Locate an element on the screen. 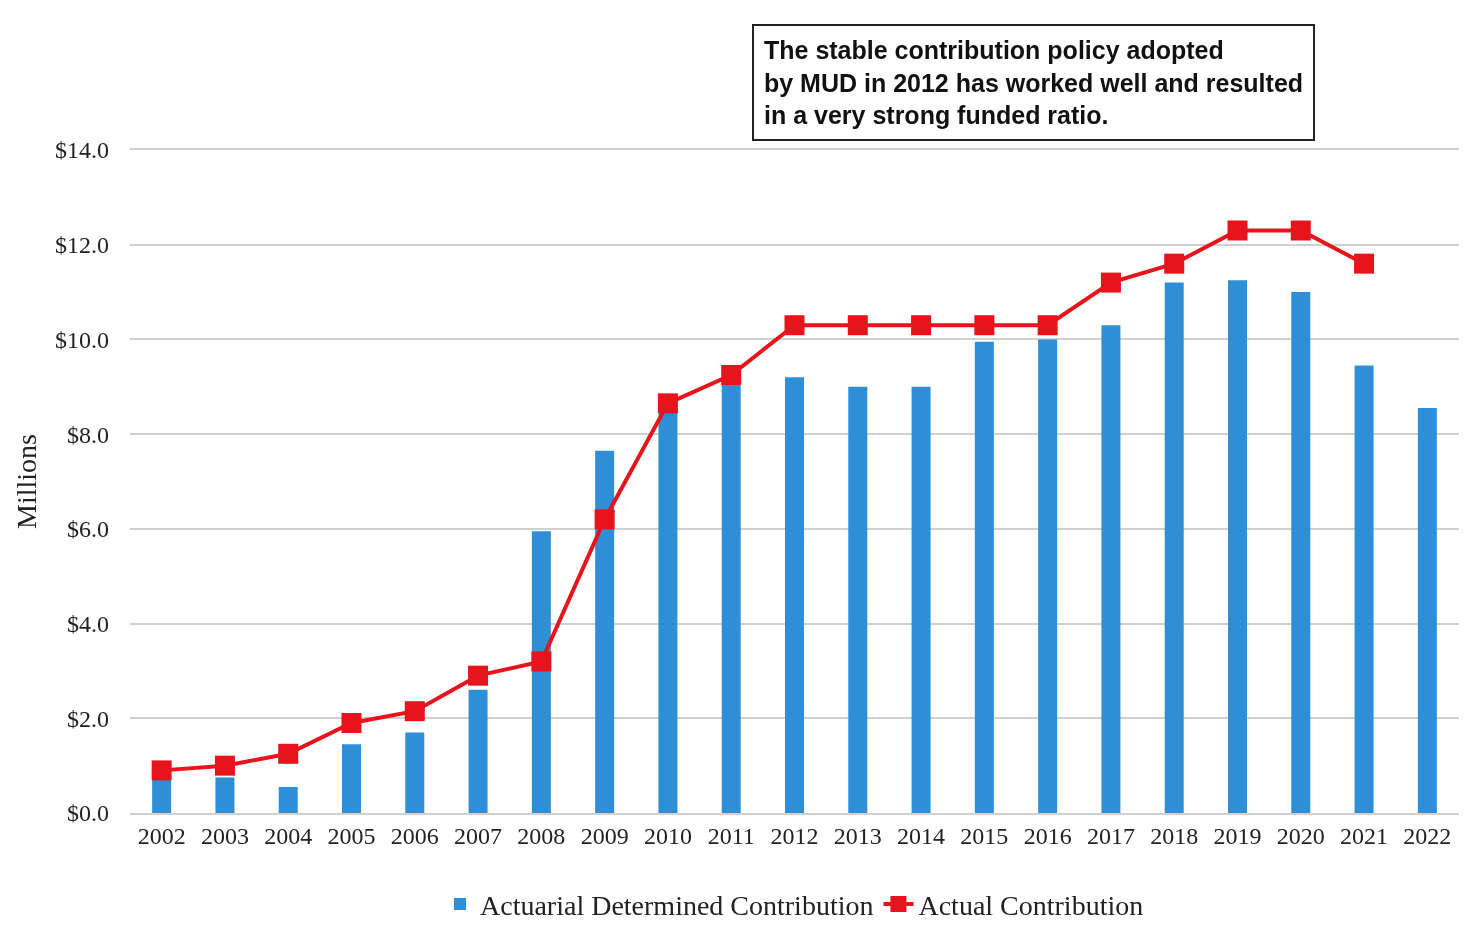 The height and width of the screenshot is (939, 1469). y-tick-label: $6.0 is located at coordinates (88, 529).